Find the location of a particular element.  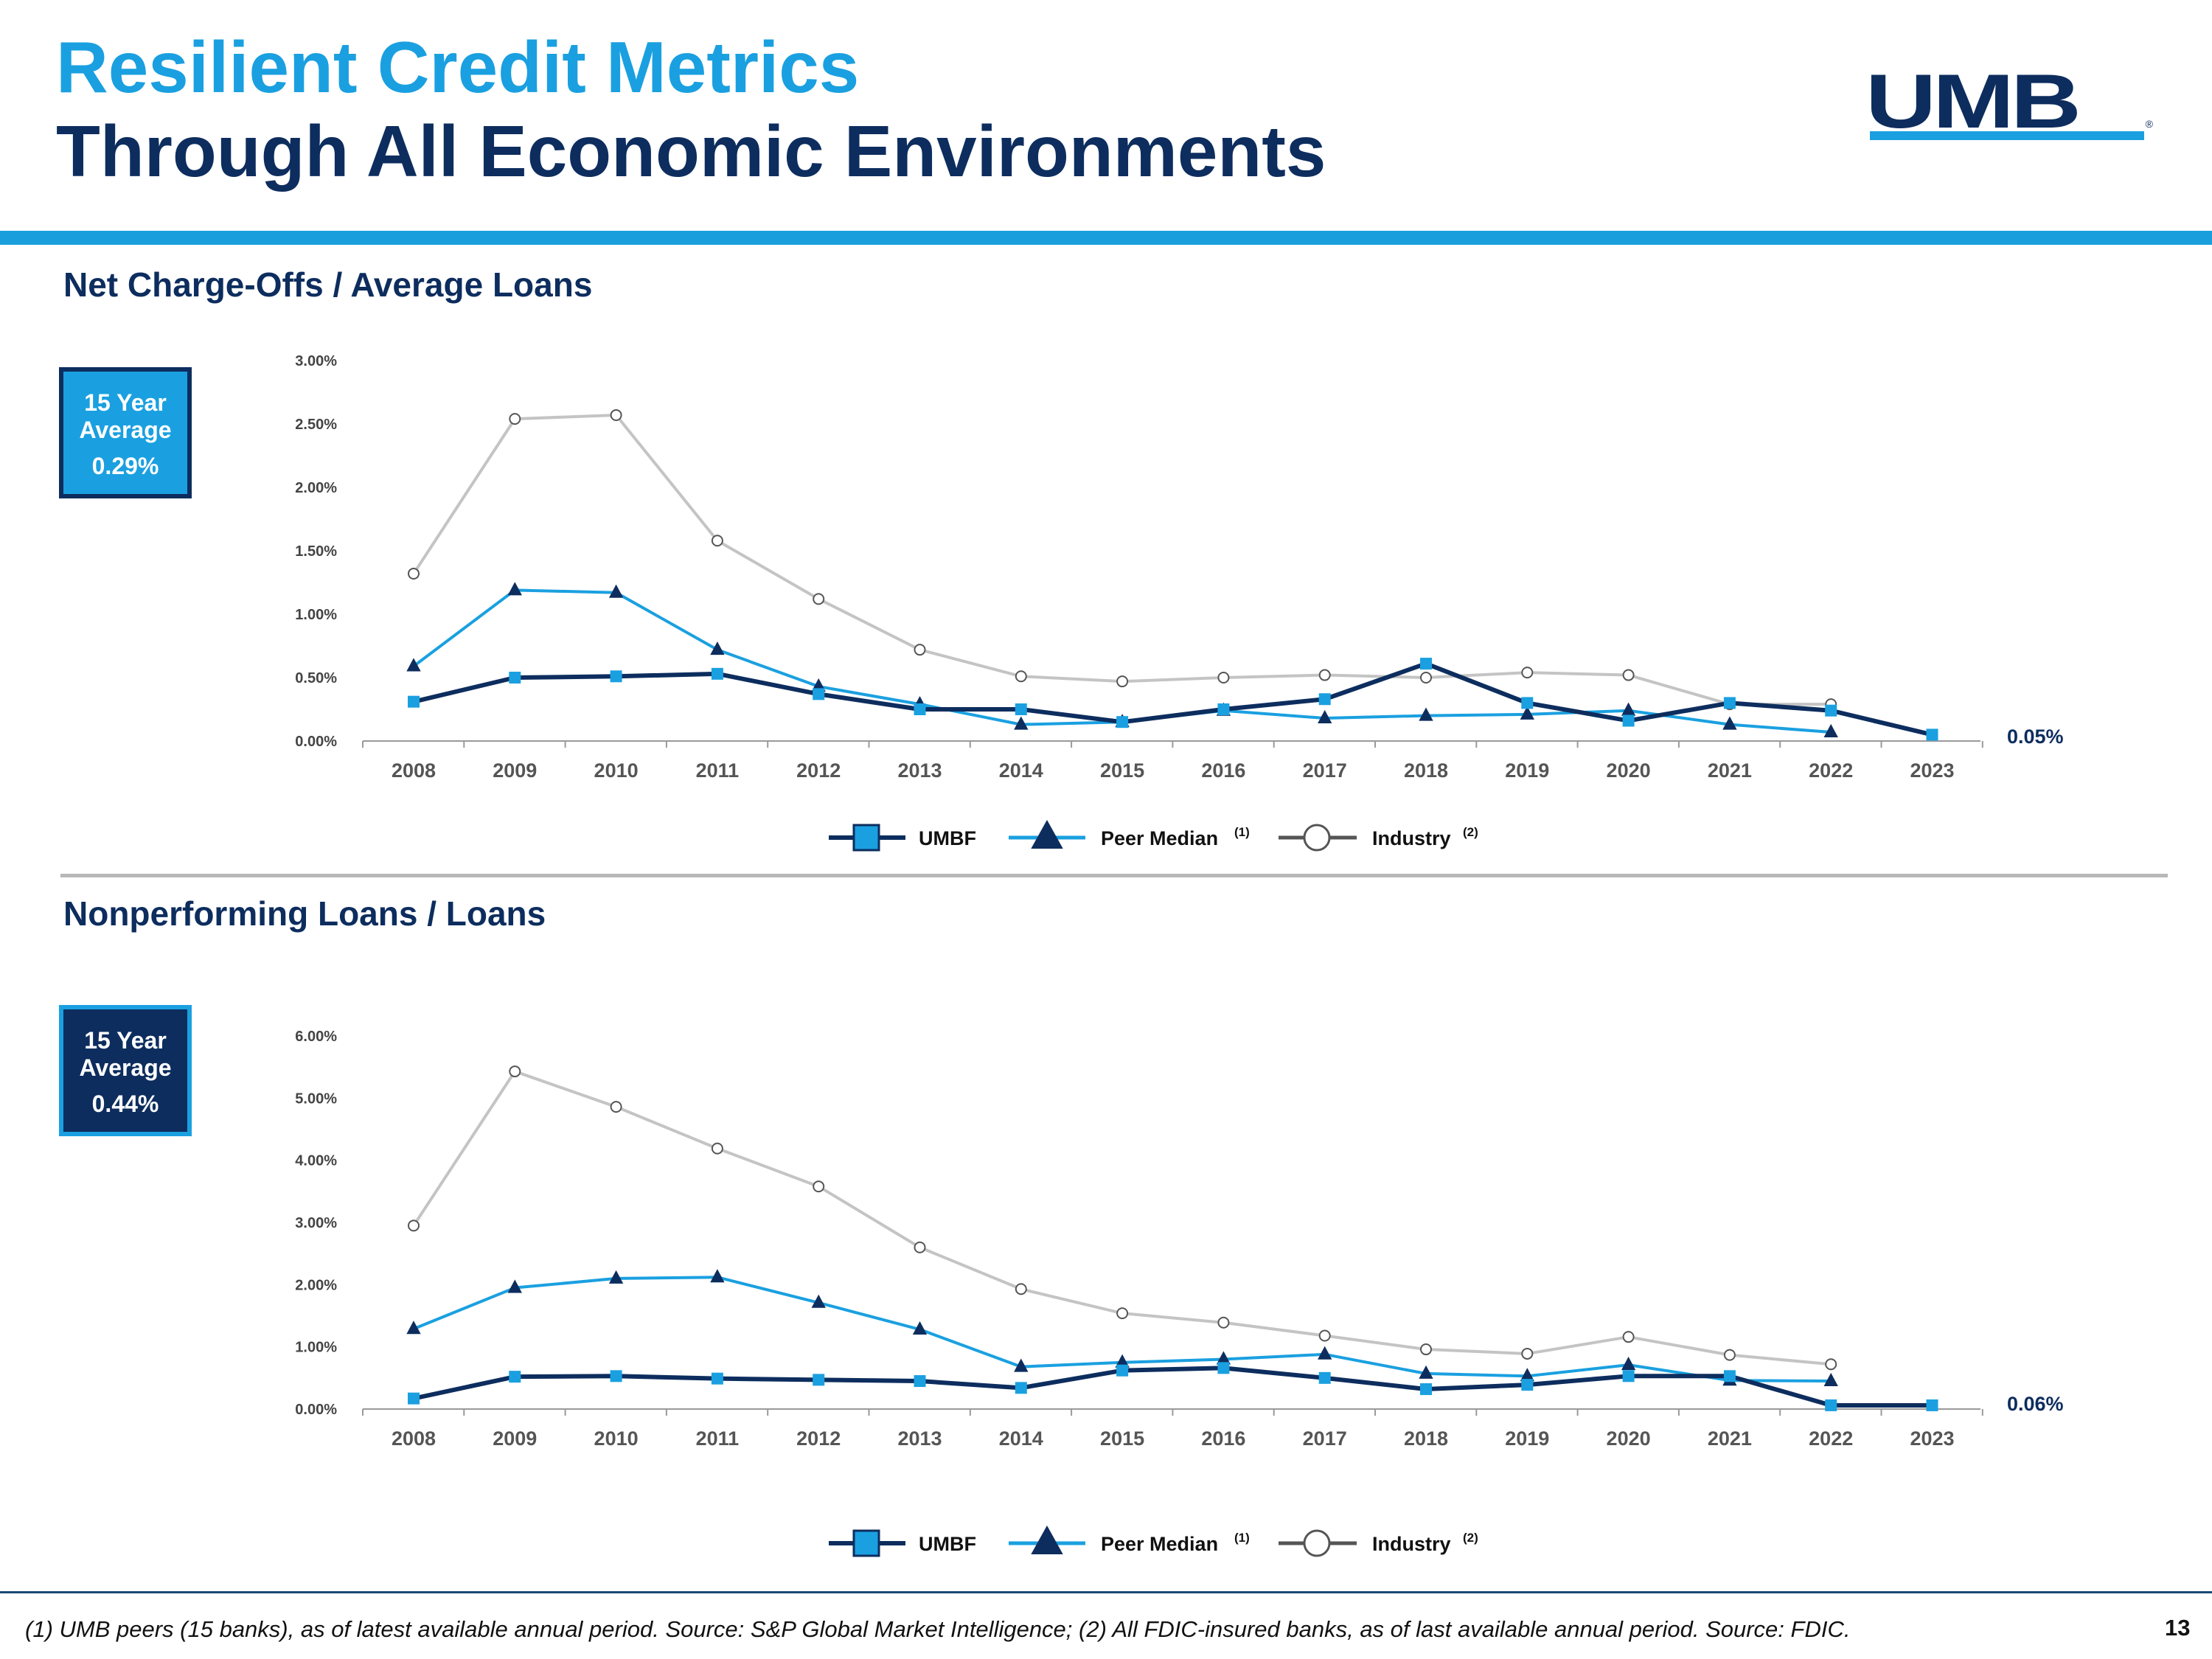

header-divider is located at coordinates (1106, 238).